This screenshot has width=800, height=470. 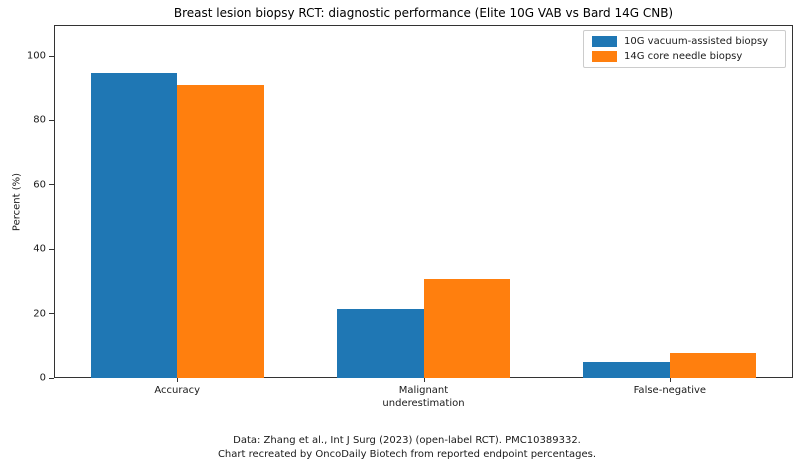 I want to click on y-tick-label: 40, so click(x=39, y=249).